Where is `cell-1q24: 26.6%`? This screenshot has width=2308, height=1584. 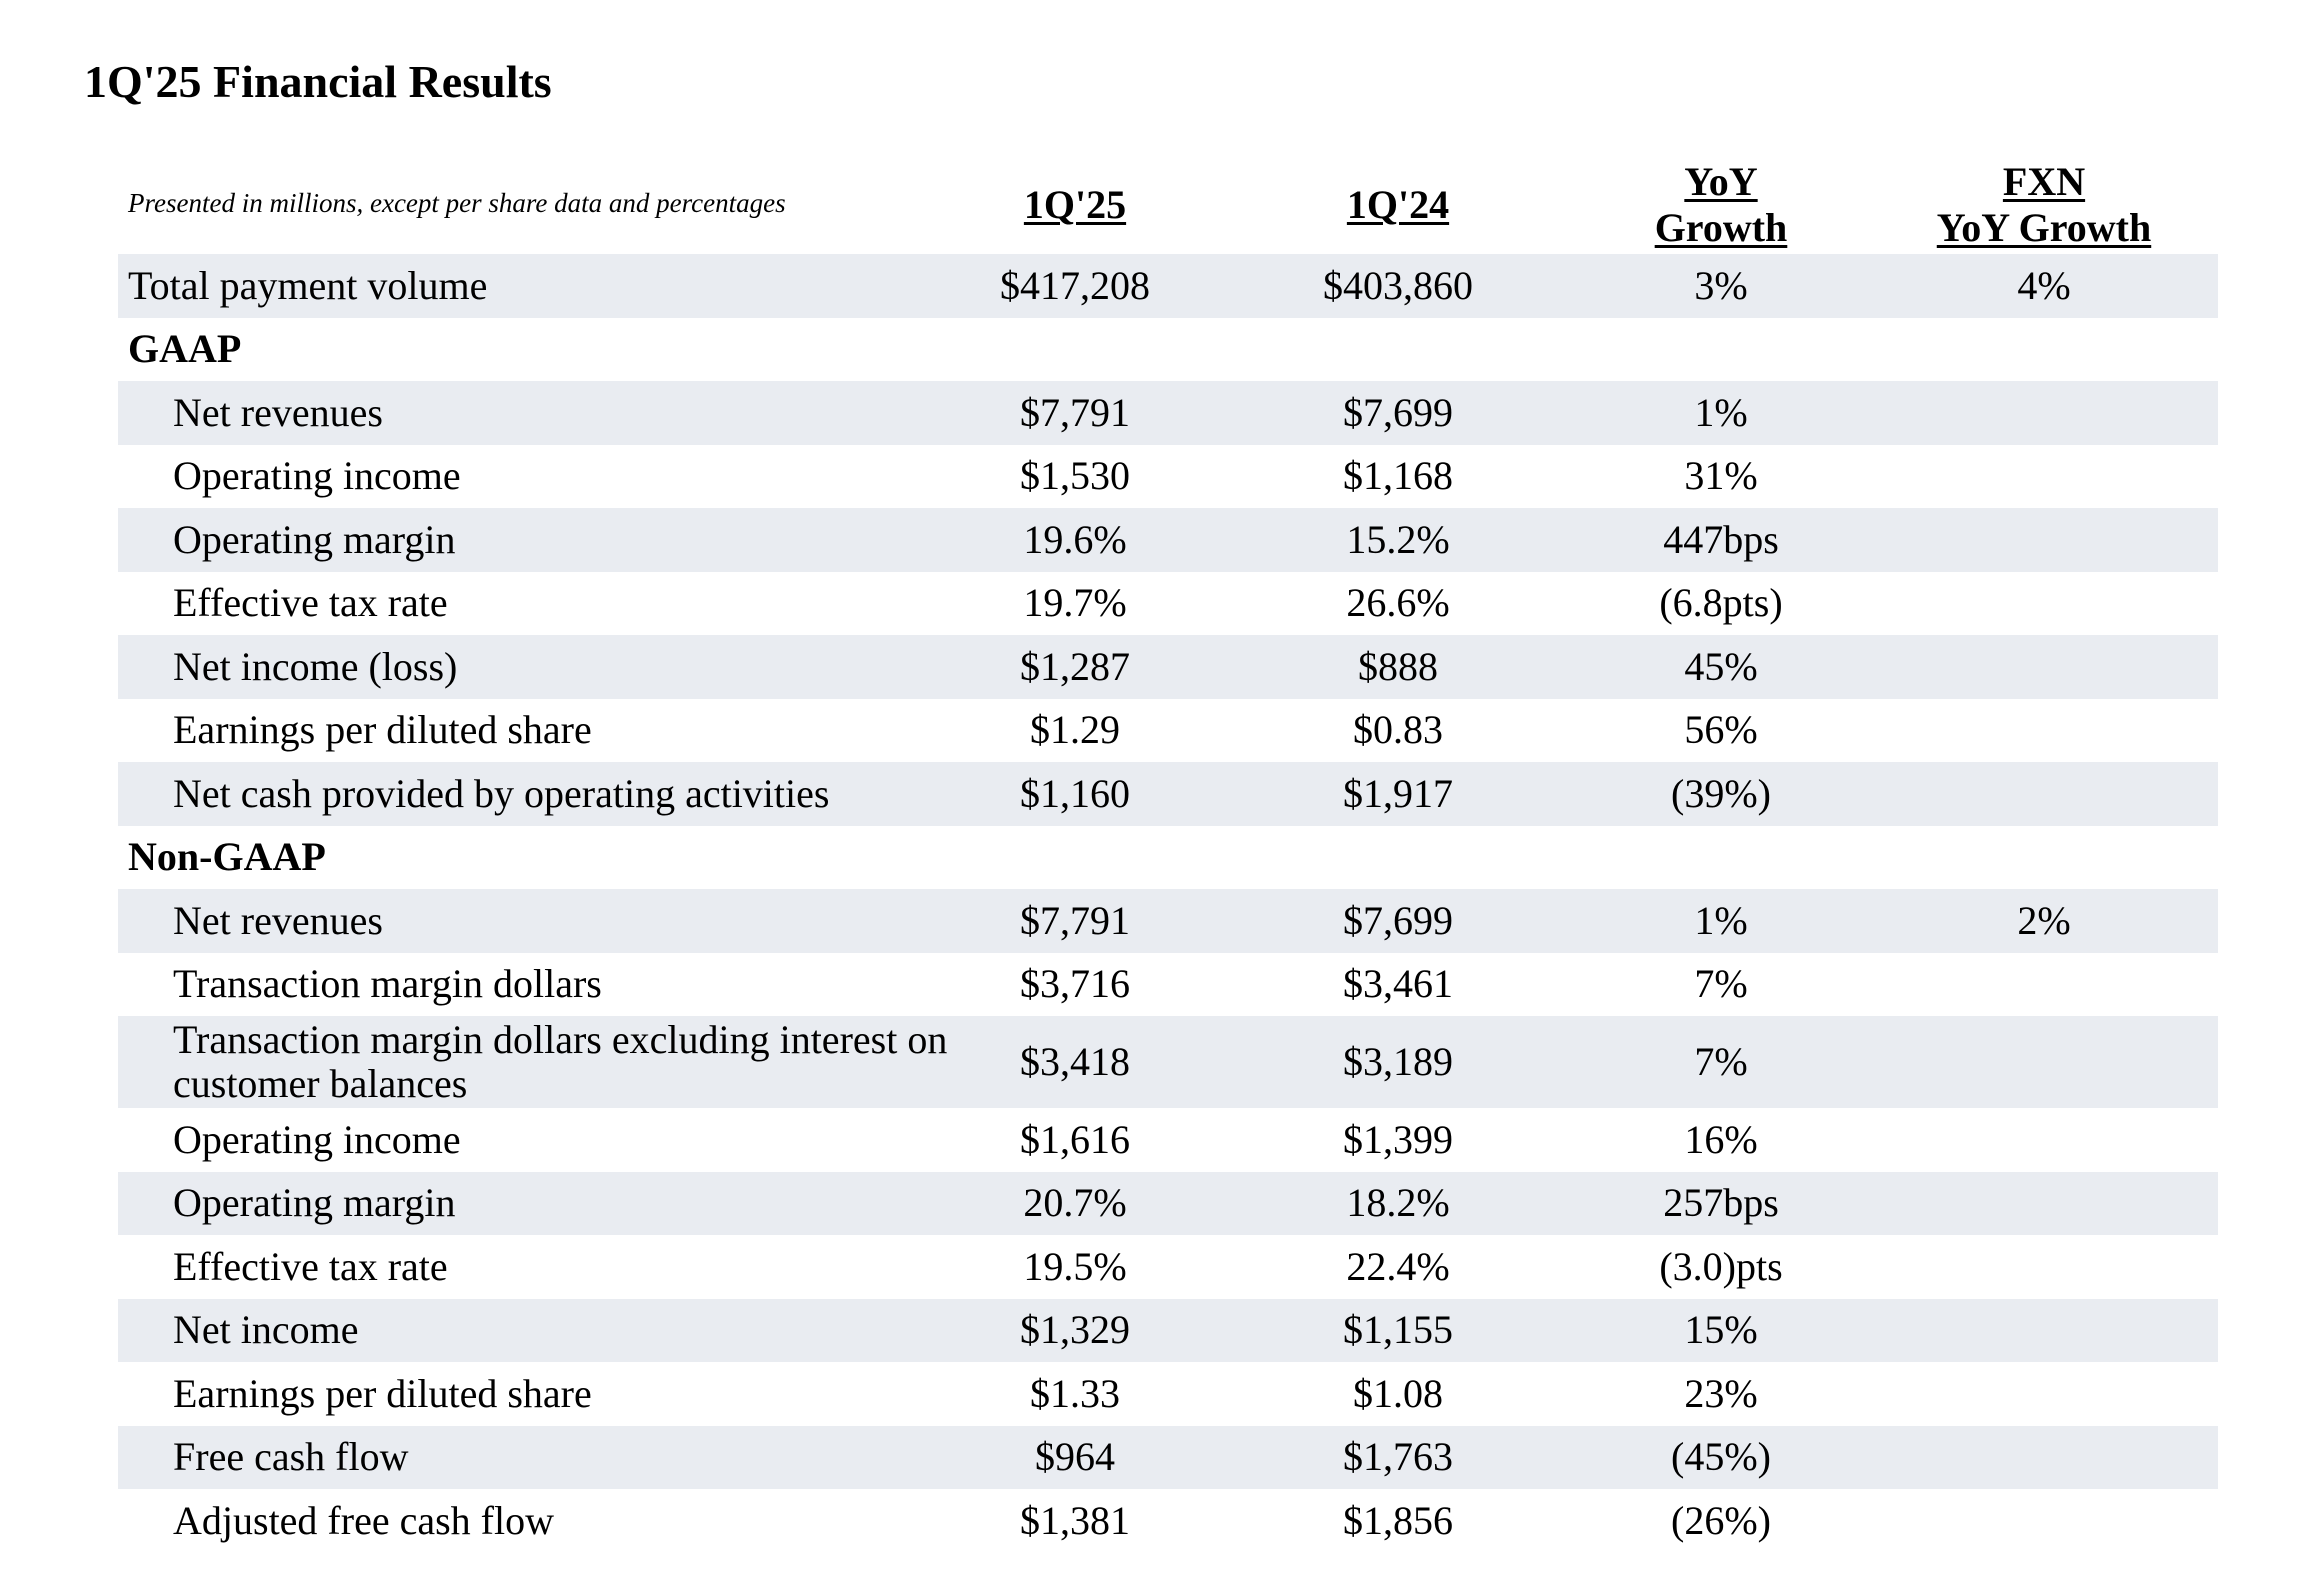
cell-1q24: 26.6% is located at coordinates (1398, 603).